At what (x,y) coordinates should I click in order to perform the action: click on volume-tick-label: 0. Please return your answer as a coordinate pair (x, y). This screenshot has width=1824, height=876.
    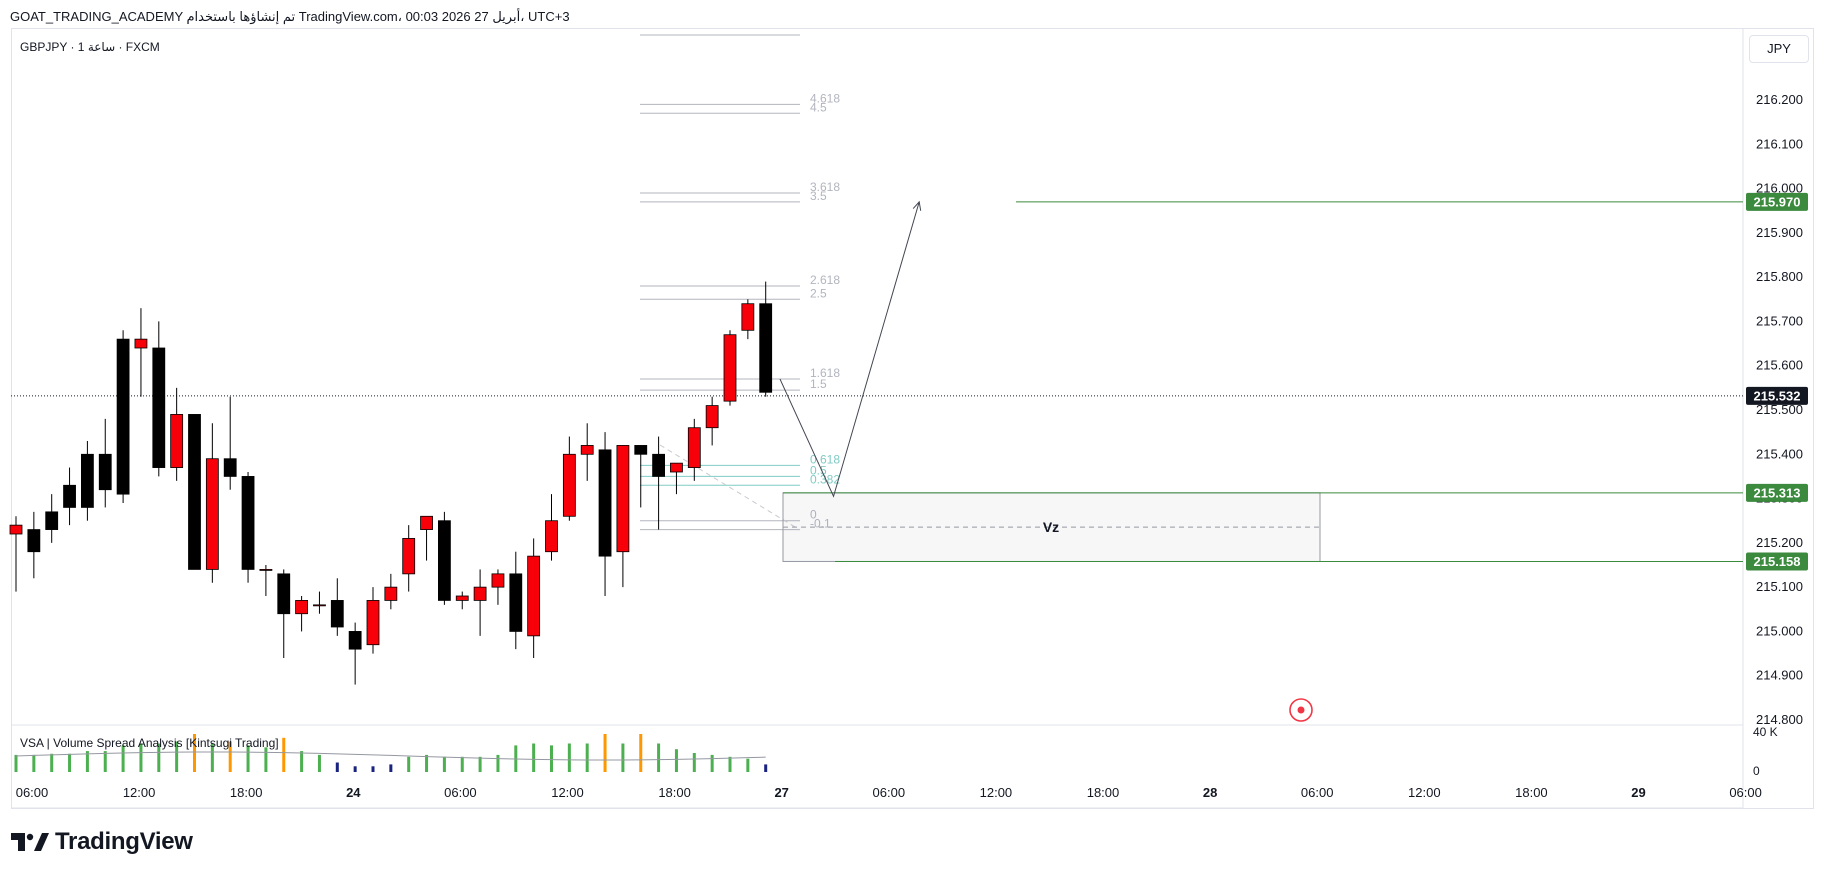
    Looking at the image, I should click on (1756, 771).